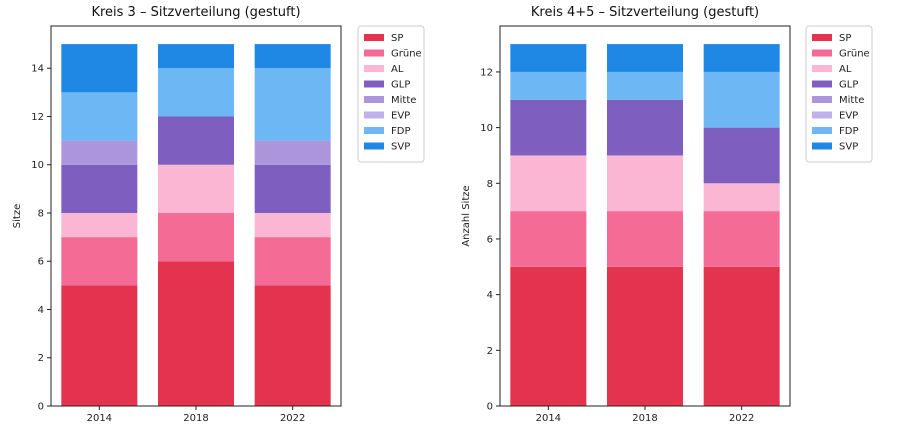 The image size is (900, 429). What do you see at coordinates (37, 69) in the screenshot?
I see `y-tick-label: 14` at bounding box center [37, 69].